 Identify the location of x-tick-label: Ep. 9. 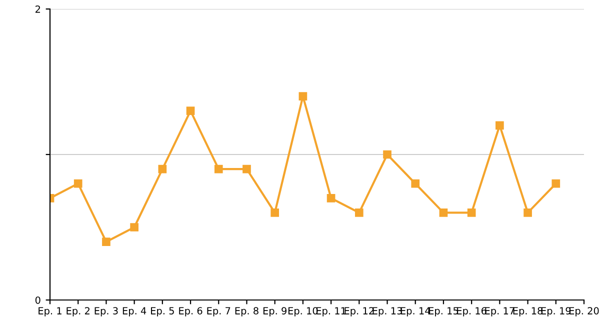
(274, 311).